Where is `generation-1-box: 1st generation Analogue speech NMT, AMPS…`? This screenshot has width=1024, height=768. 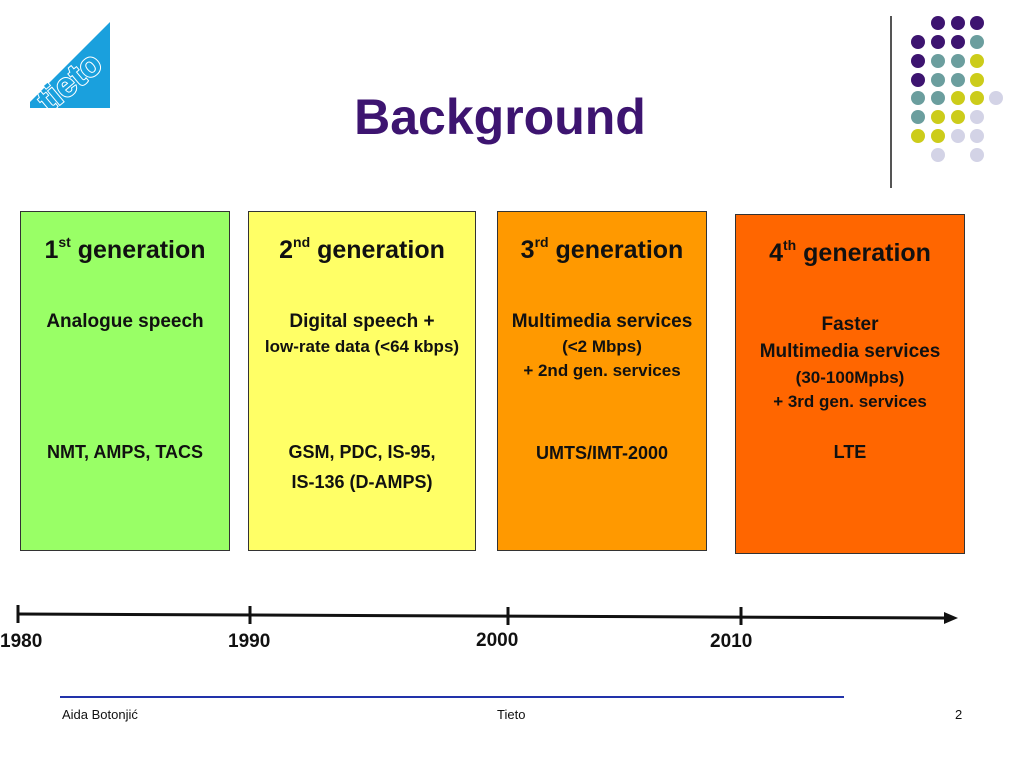
generation-1-box: 1st generation Analogue speech NMT, AMPS… is located at coordinates (125, 381).